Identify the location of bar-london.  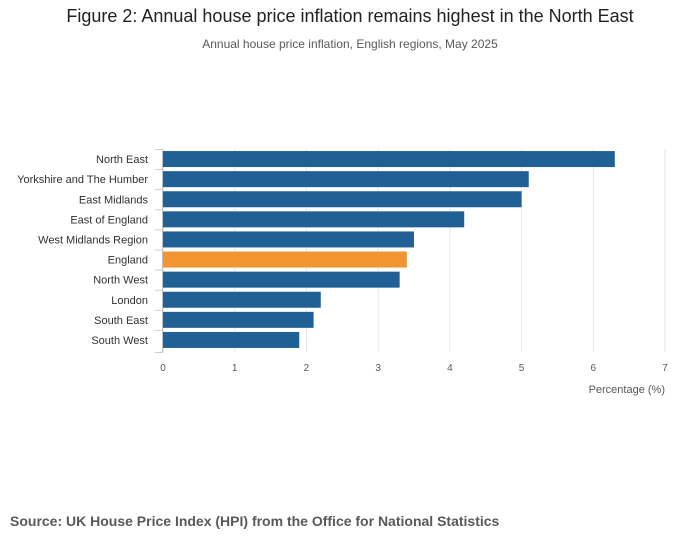
(242, 299).